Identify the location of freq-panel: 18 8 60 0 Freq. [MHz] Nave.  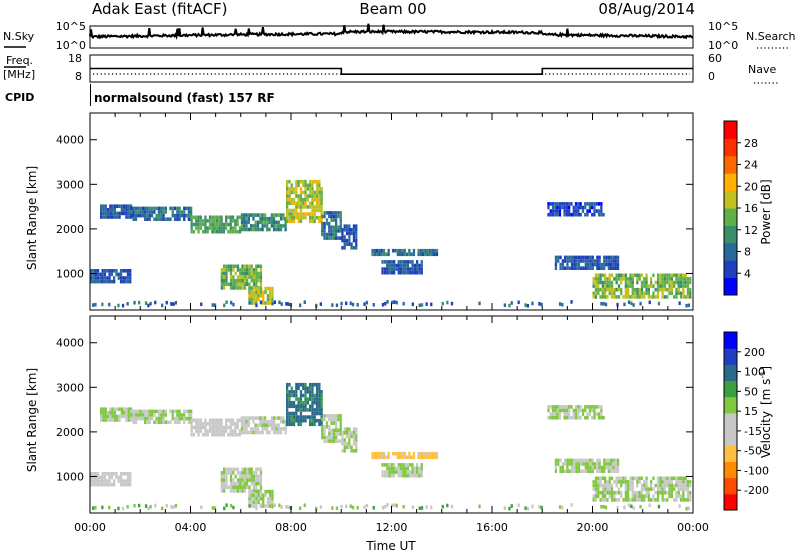
(390, 68).